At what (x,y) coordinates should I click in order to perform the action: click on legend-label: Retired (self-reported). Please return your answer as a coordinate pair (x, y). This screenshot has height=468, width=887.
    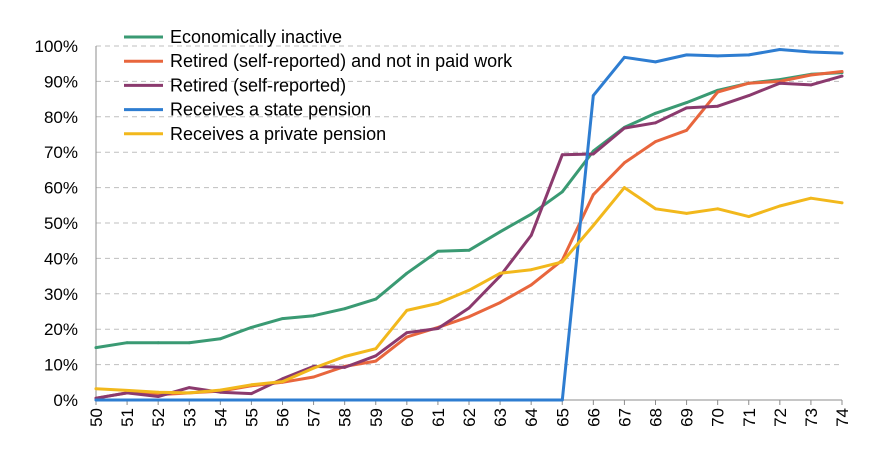
    Looking at the image, I should click on (258, 85).